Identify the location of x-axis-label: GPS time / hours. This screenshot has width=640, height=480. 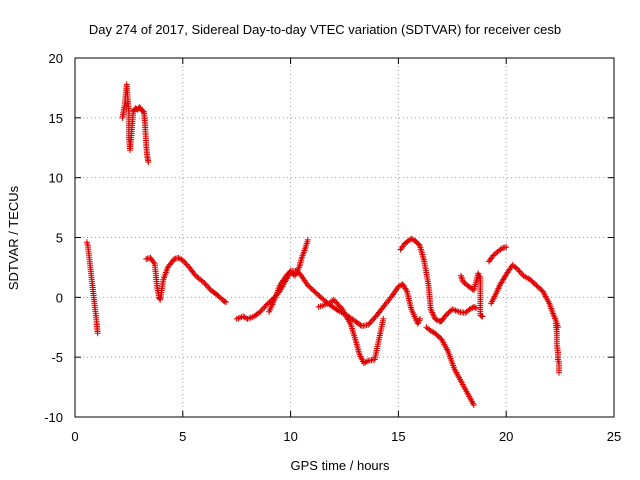
(340, 465).